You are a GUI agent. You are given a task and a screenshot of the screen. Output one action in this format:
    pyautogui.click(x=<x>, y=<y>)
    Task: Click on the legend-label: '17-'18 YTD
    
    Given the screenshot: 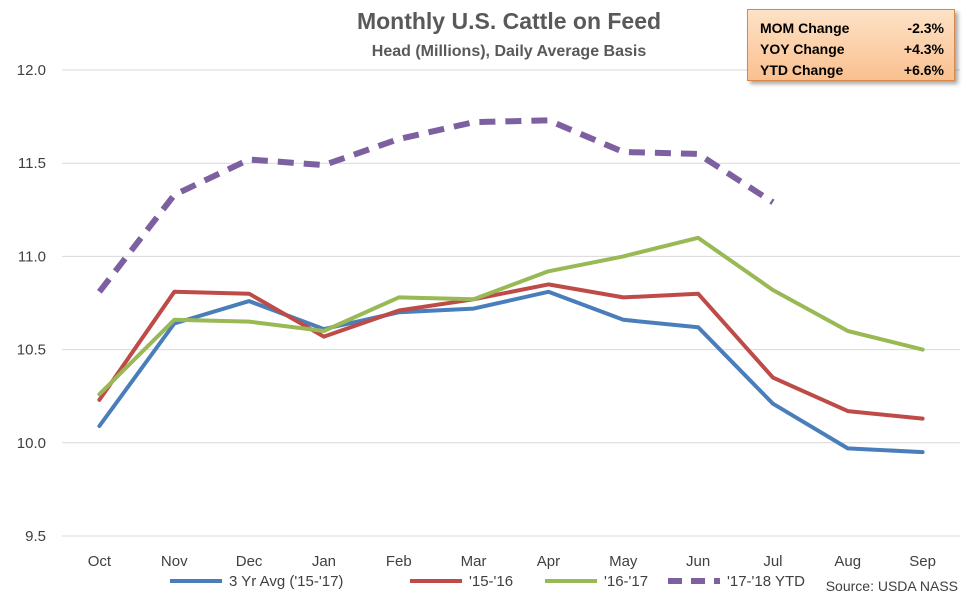 What is the action you would take?
    pyautogui.click(x=766, y=581)
    